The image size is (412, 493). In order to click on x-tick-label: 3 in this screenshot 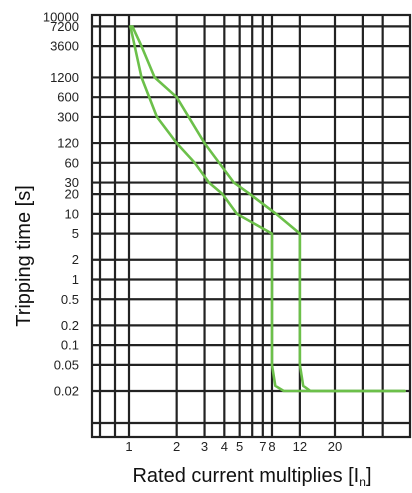, I will do `click(204, 446)`.